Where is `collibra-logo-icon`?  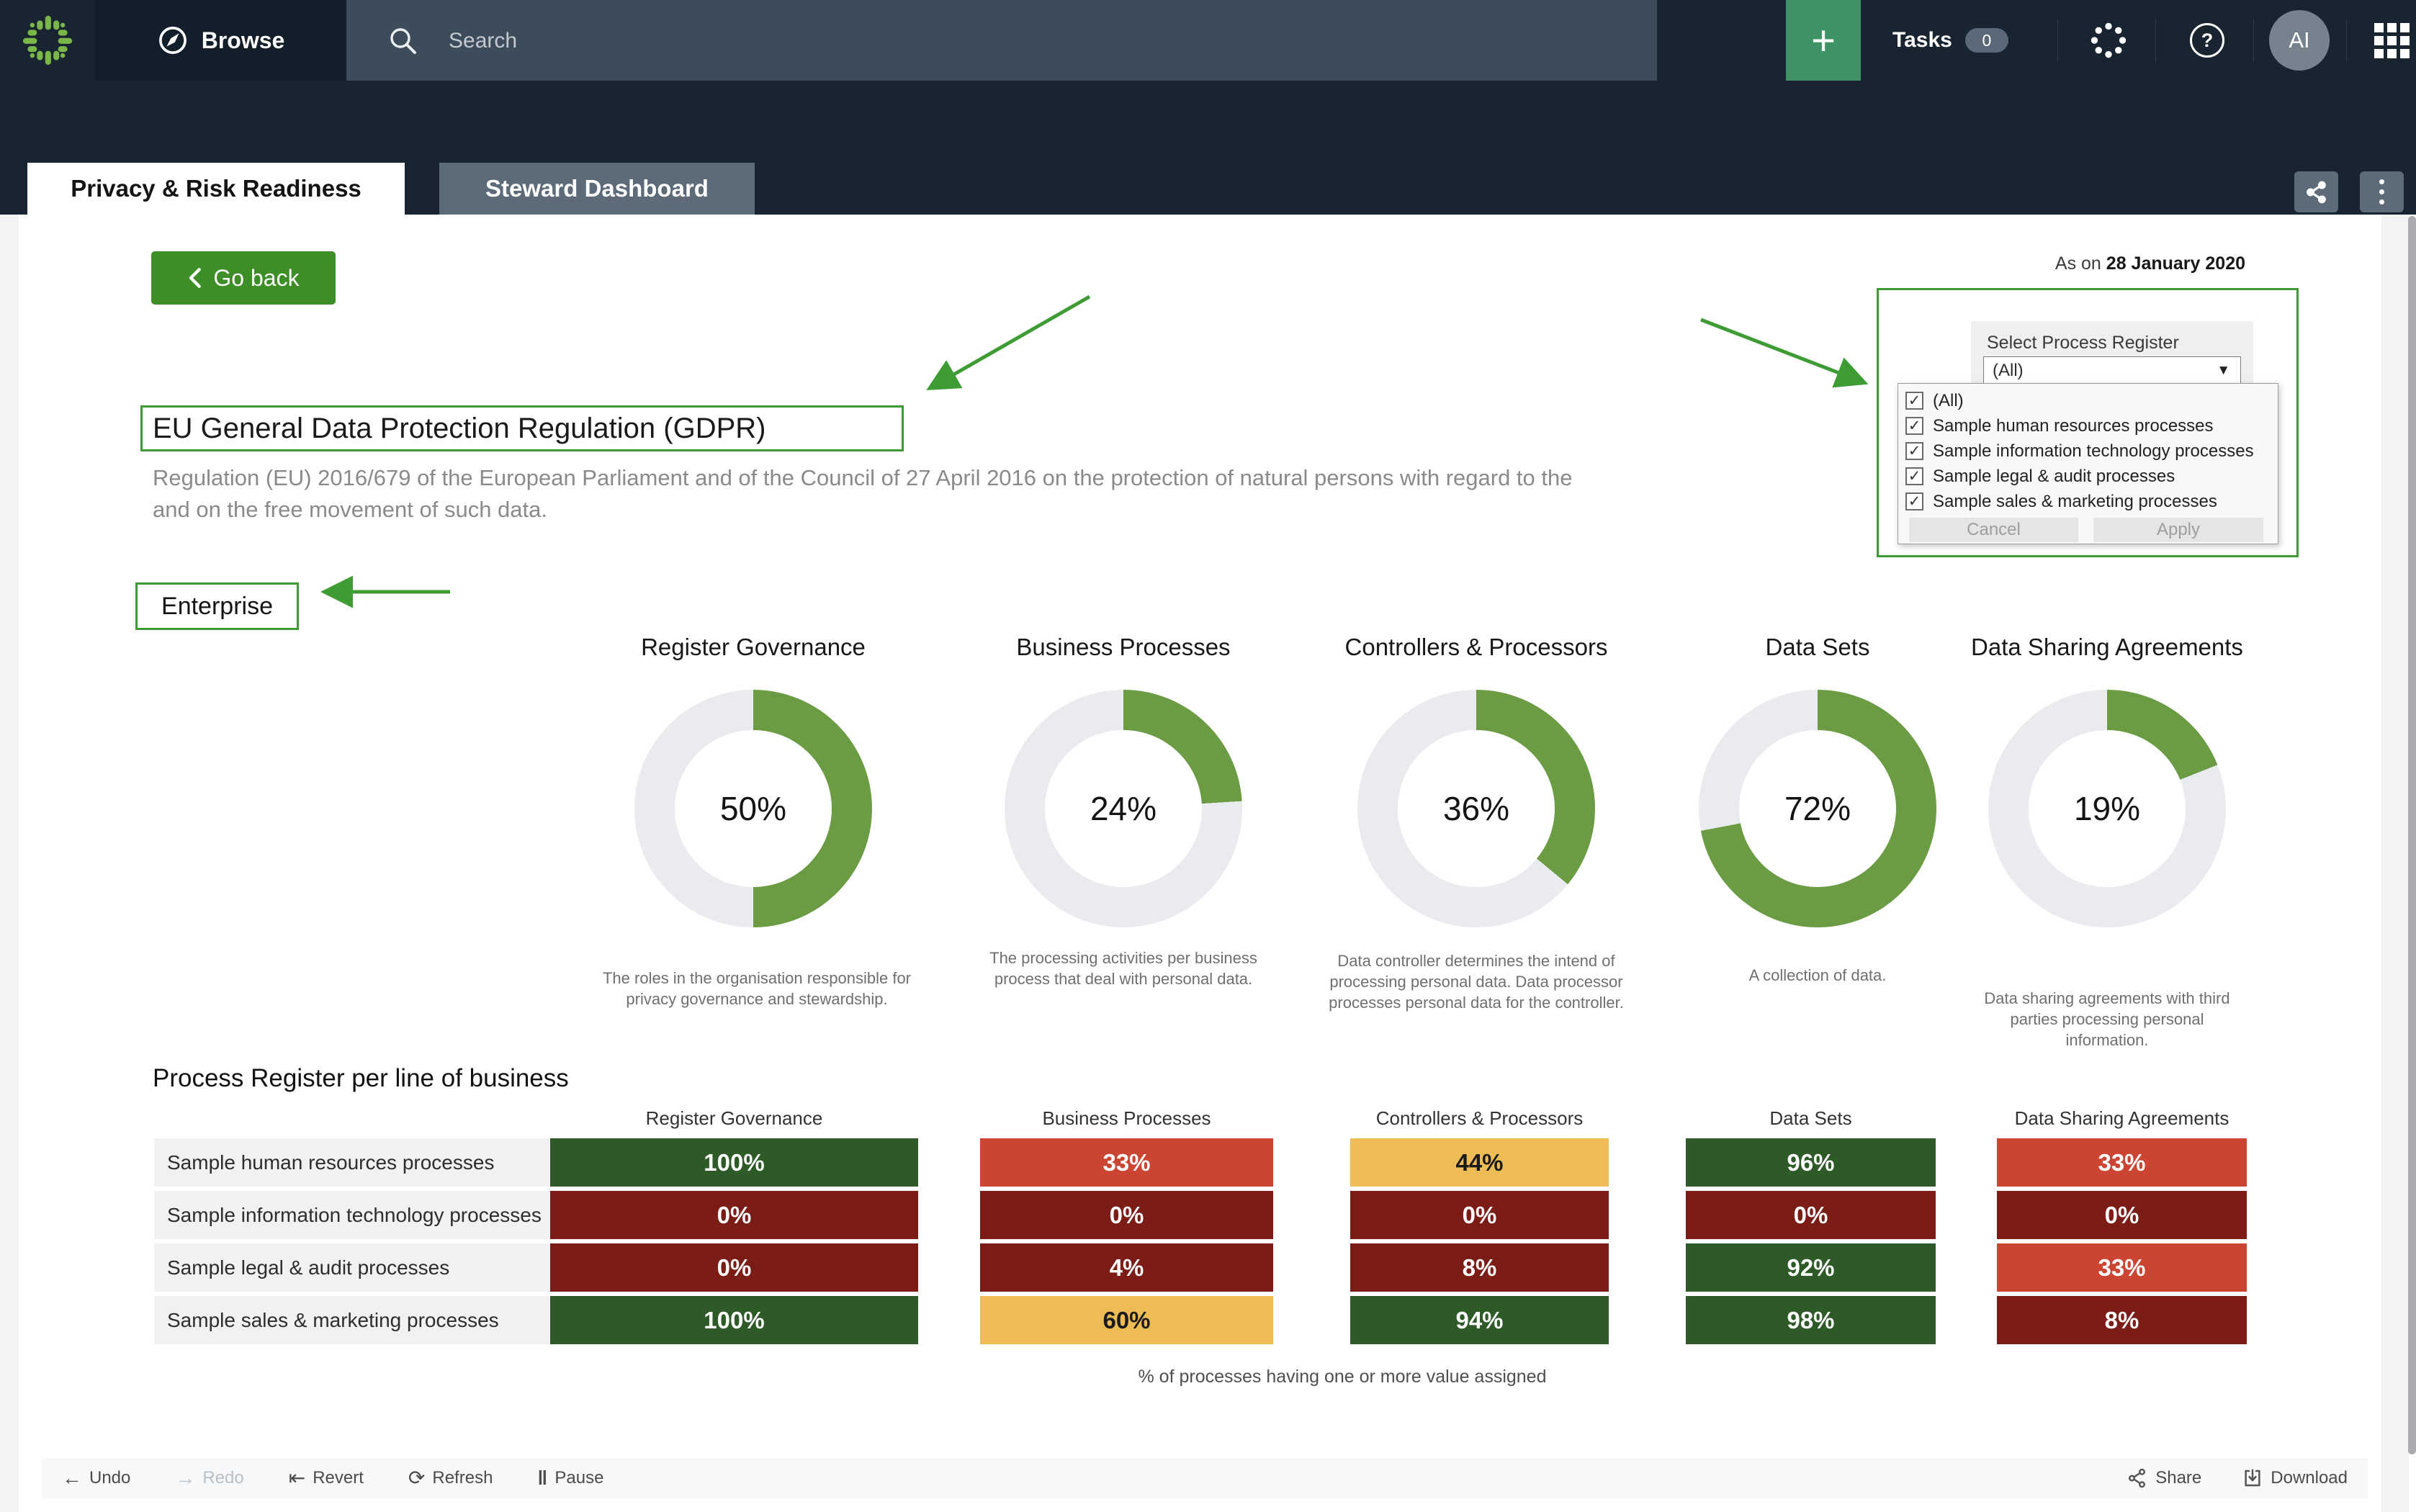
collibra-logo-icon is located at coordinates (47, 40).